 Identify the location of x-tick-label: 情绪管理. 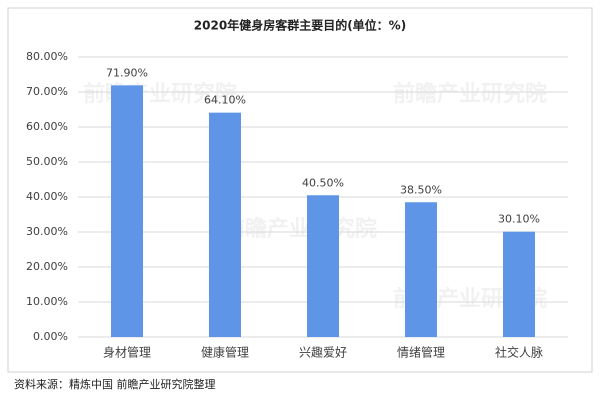
(421, 352).